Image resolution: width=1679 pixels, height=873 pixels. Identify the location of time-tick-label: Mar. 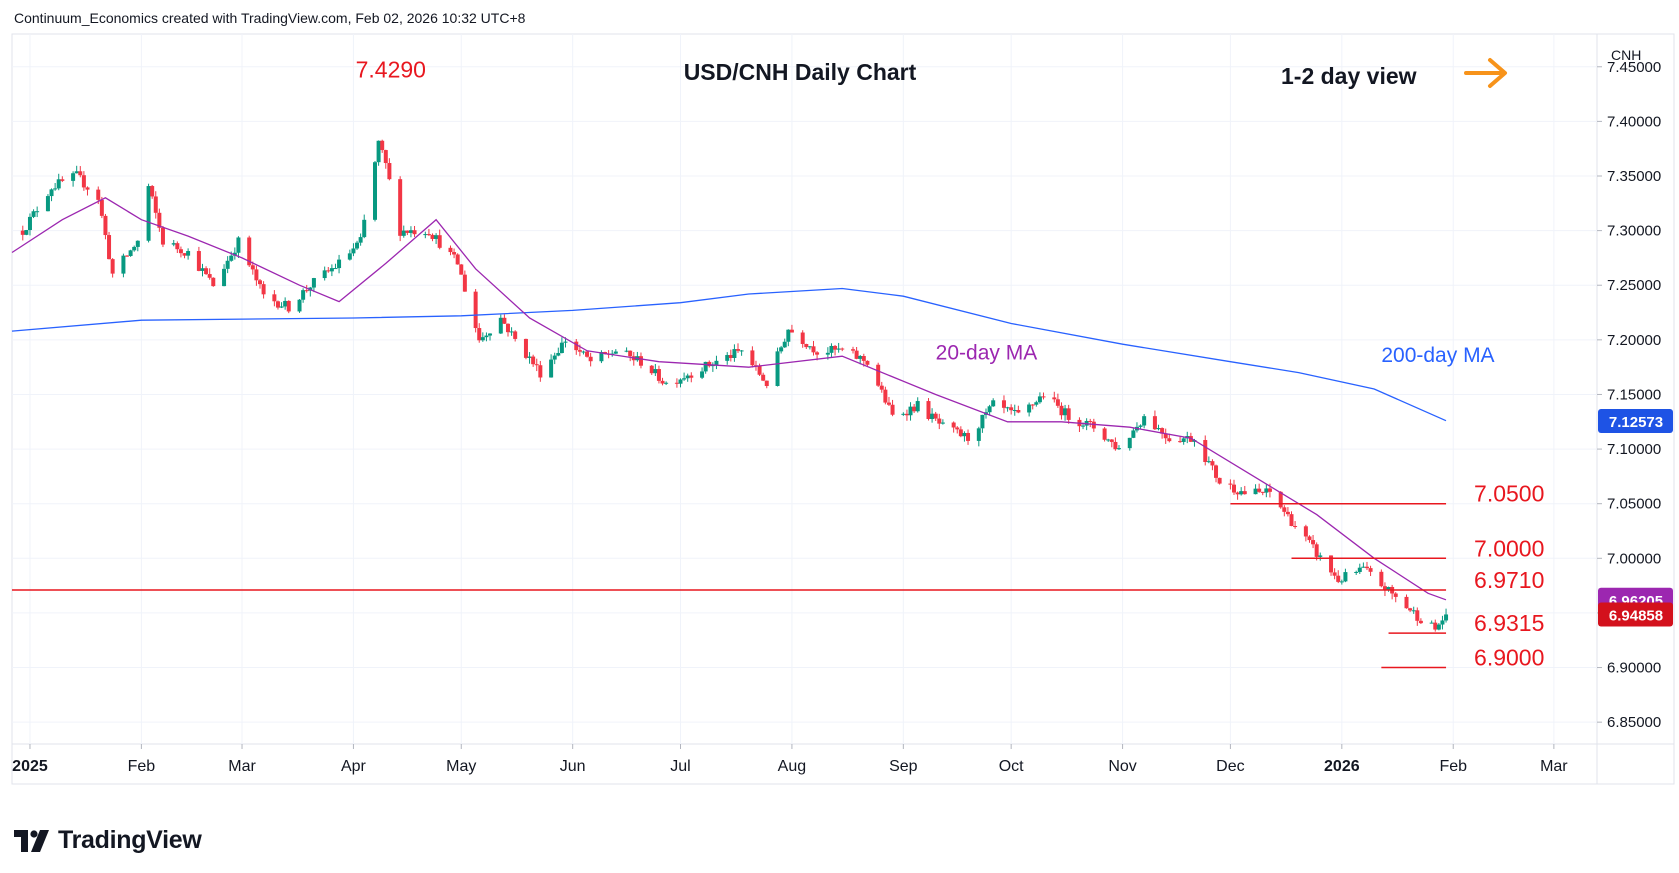
(242, 766).